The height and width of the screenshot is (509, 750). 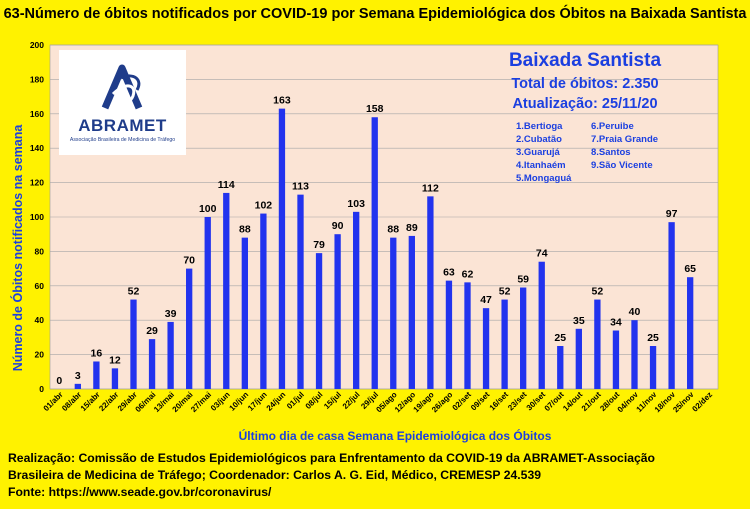 What do you see at coordinates (591, 401) in the screenshot?
I see `x-tick-label: 21/out` at bounding box center [591, 401].